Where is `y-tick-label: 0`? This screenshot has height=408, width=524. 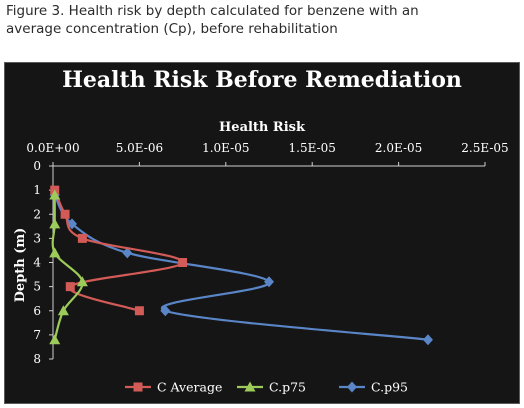
y-tick-label: 0 is located at coordinates (37, 166).